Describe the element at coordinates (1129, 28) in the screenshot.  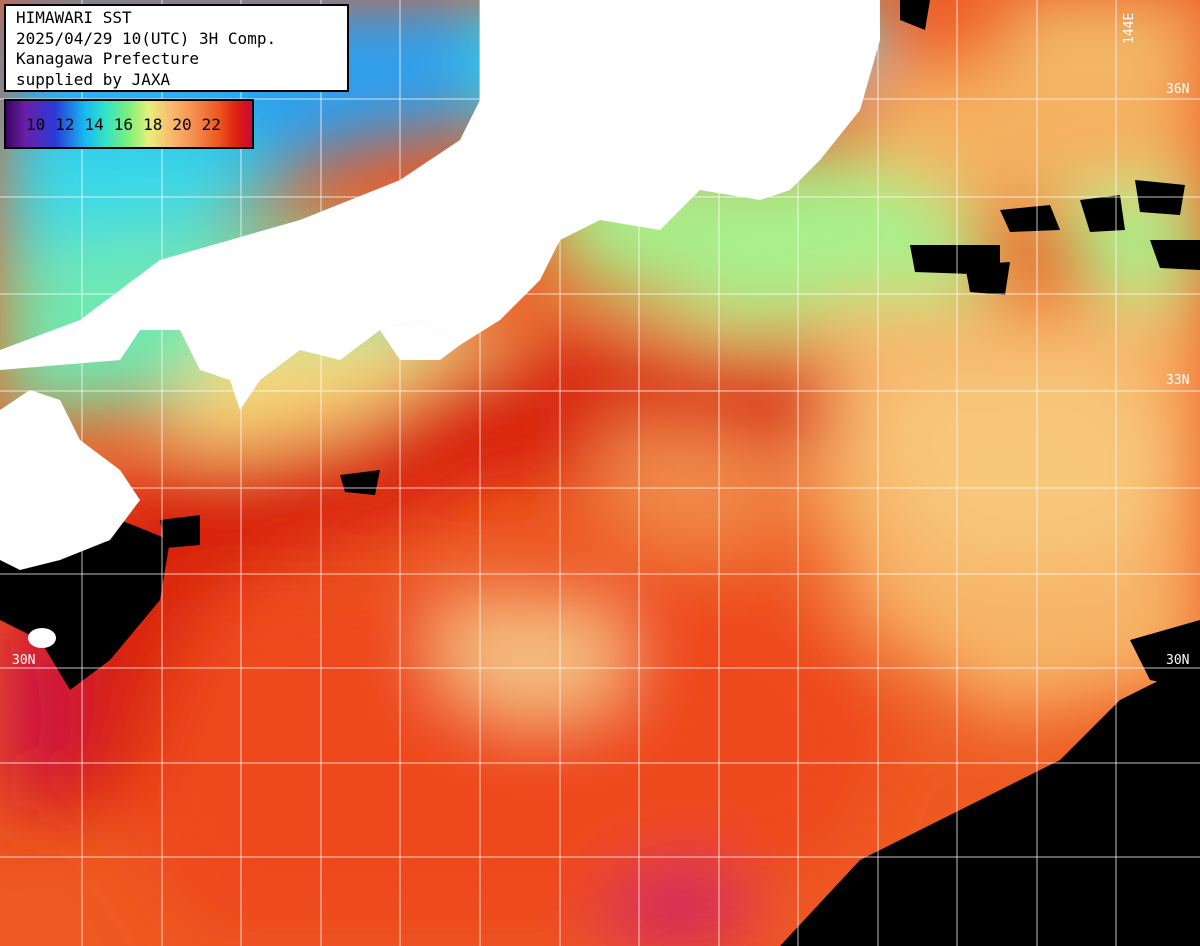
I see `lon-label-144e: 144E` at that location.